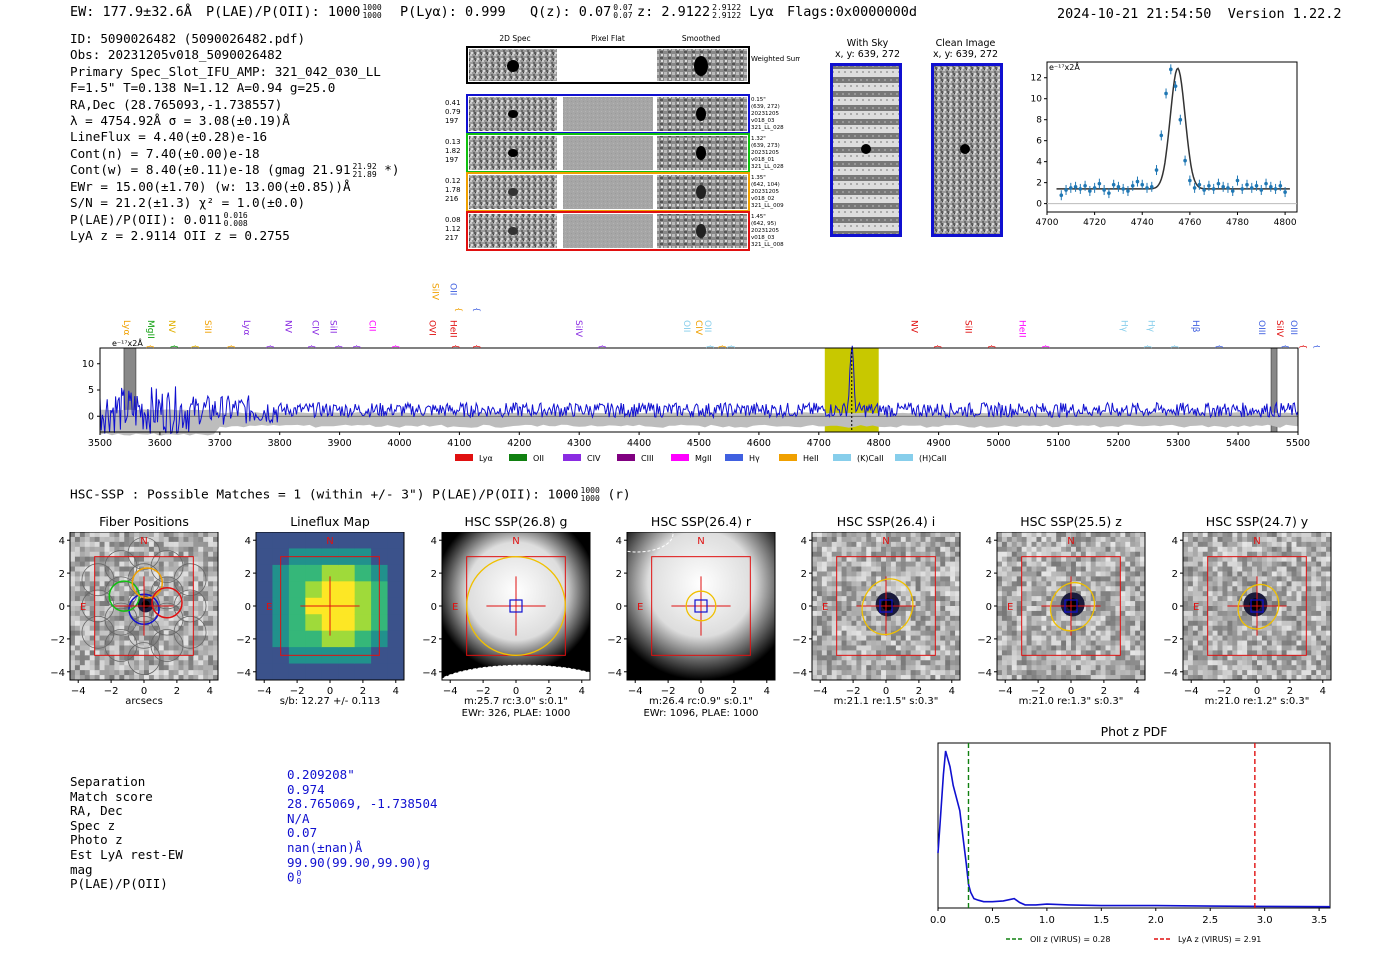 This screenshot has width=1400, height=953. Describe the element at coordinates (330, 606) in the screenshot. I see `hsc-aperture-box` at that location.